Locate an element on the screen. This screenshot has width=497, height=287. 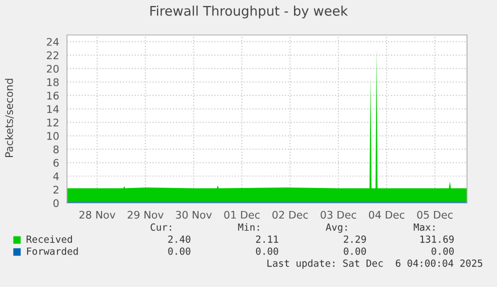
x-tick-label: 03 Dec is located at coordinates (338, 214).